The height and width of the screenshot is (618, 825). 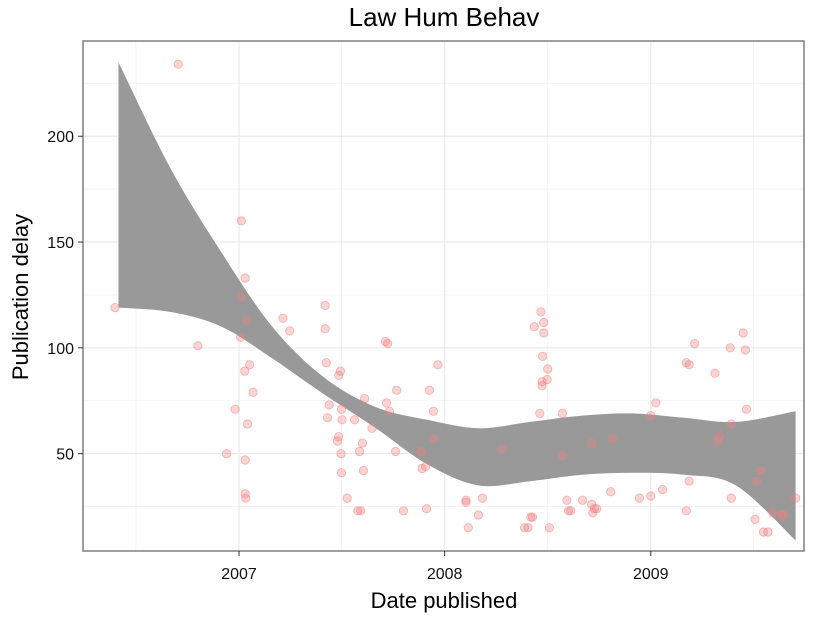 What do you see at coordinates (239, 574) in the screenshot?
I see `x-tick-label: 2007` at bounding box center [239, 574].